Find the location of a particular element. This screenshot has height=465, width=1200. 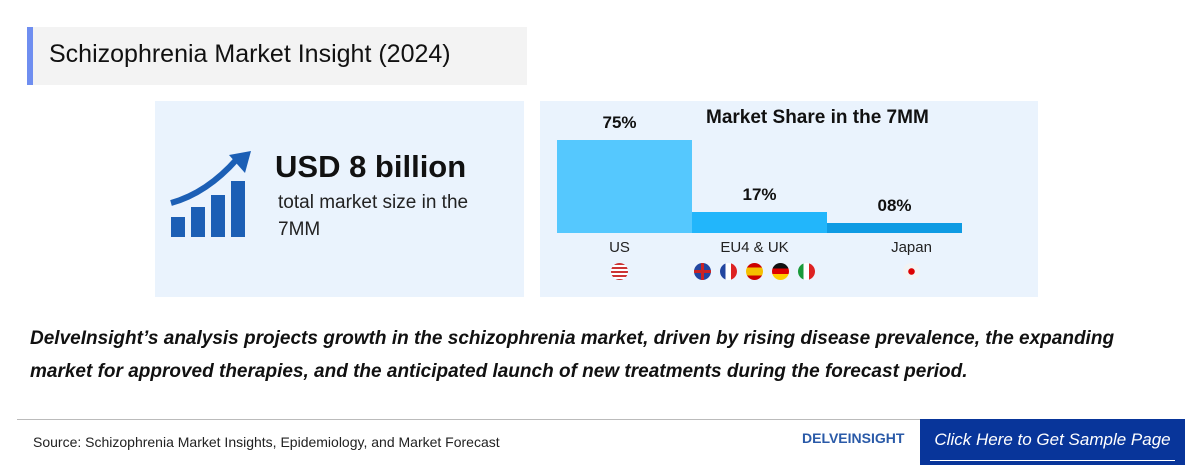

italy-flag-icon is located at coordinates (806, 271).